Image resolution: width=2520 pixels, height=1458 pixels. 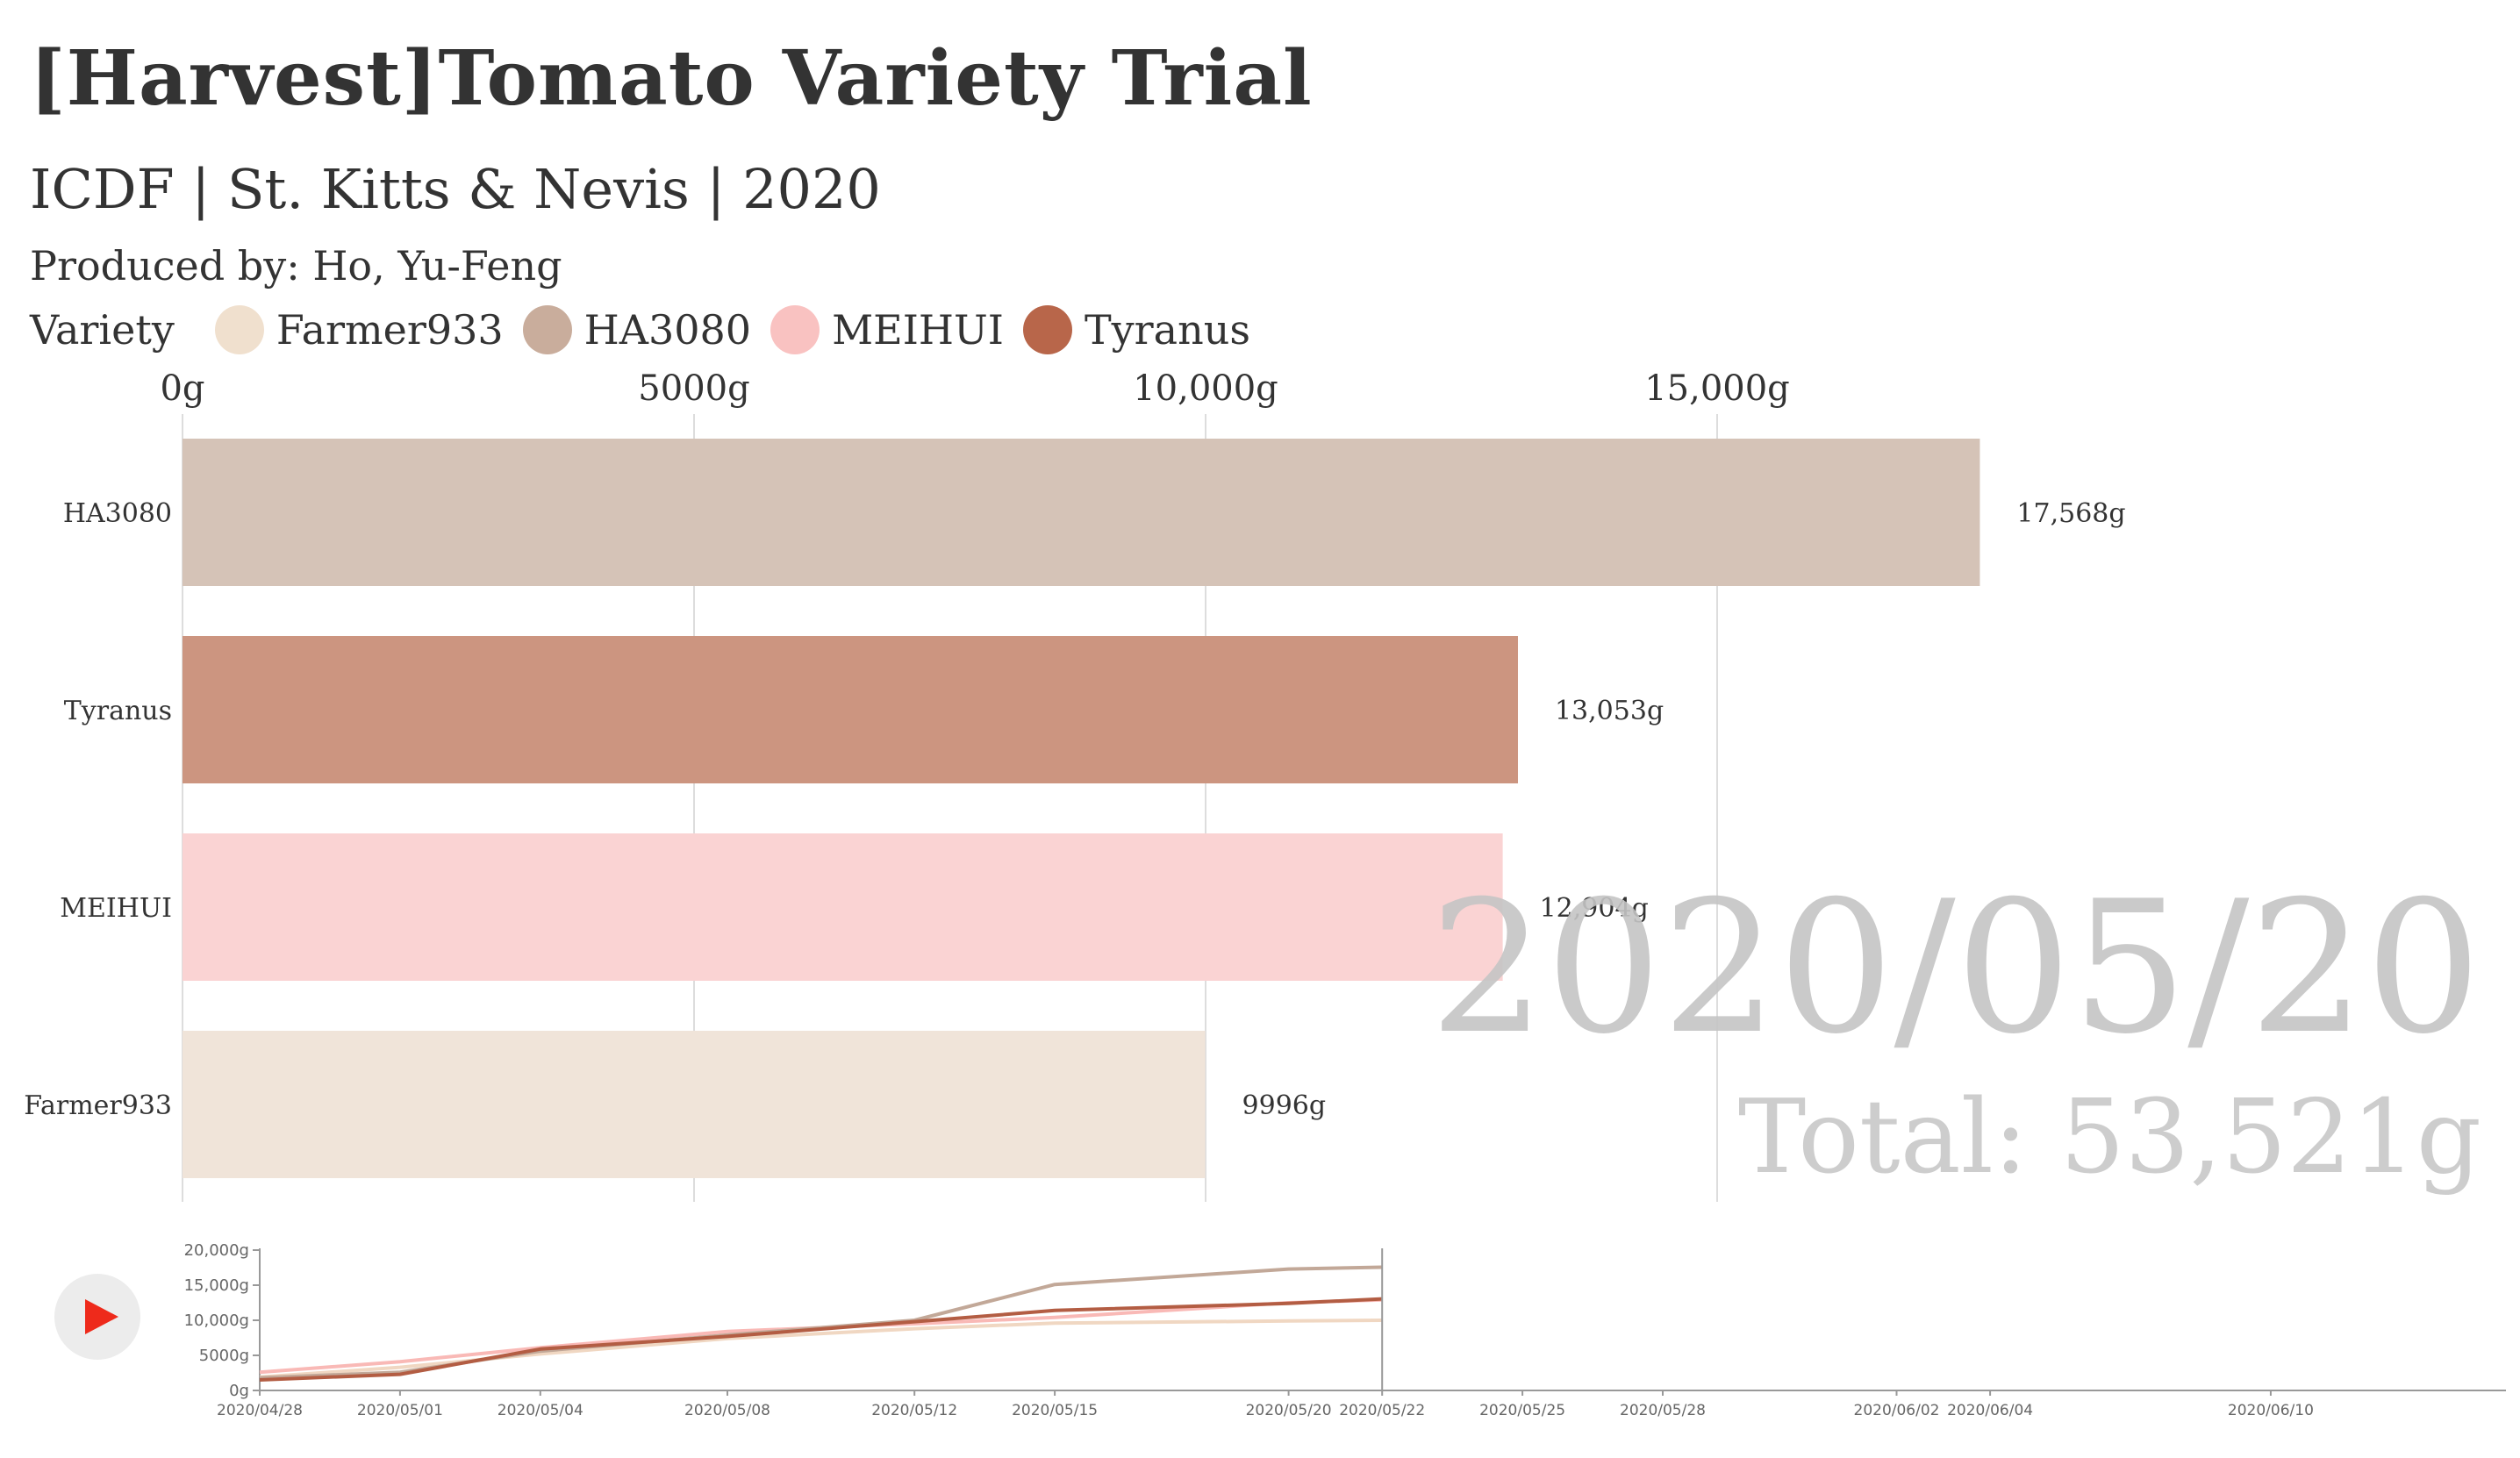 I want to click on value-label: 9996g, so click(x=1284, y=1105).